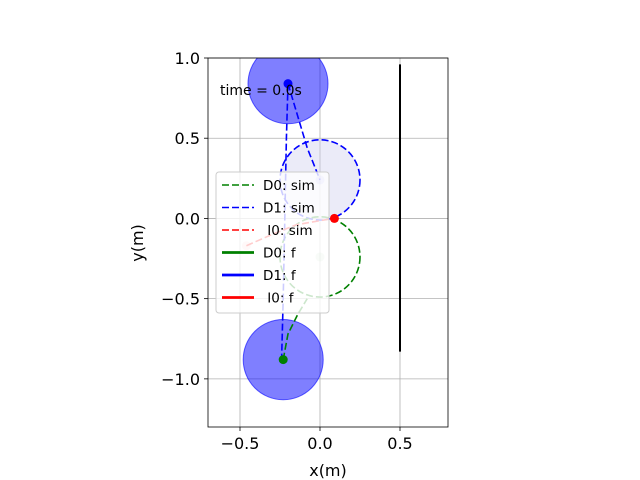 The width and height of the screenshot is (640, 480). What do you see at coordinates (328, 470) in the screenshot?
I see `x-axis-label: x(m)` at bounding box center [328, 470].